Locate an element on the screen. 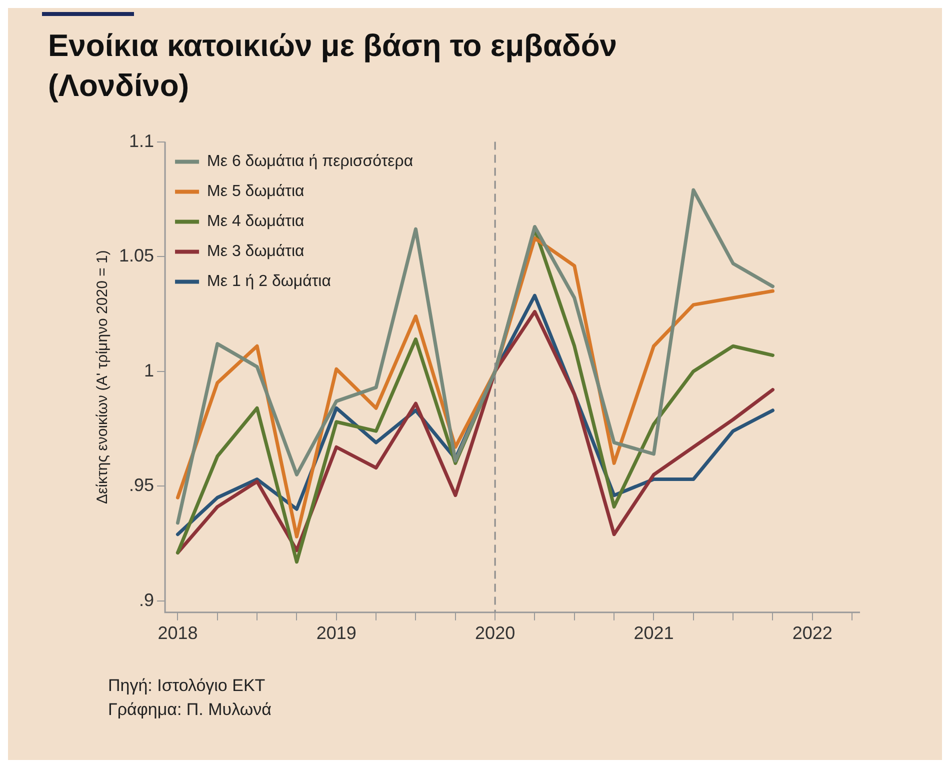 This screenshot has height=768, width=950. x-tick-label: 2018 is located at coordinates (178, 633).